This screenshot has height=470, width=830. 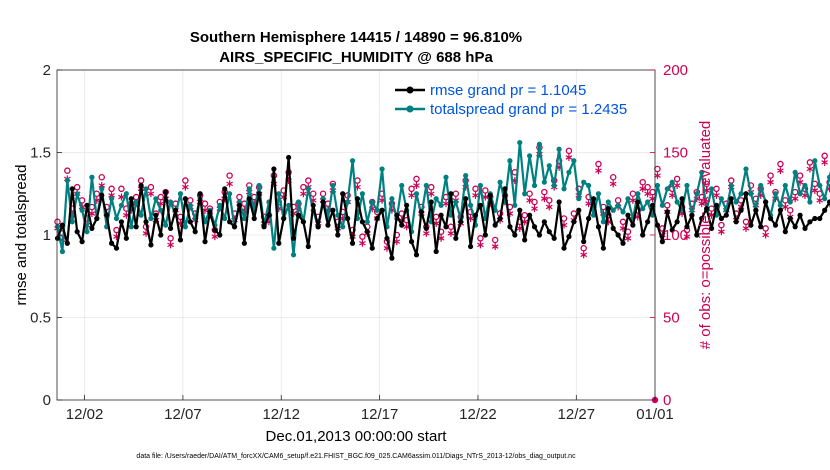 What do you see at coordinates (577, 414) in the screenshot?
I see `x-tick-label: 12/27` at bounding box center [577, 414].